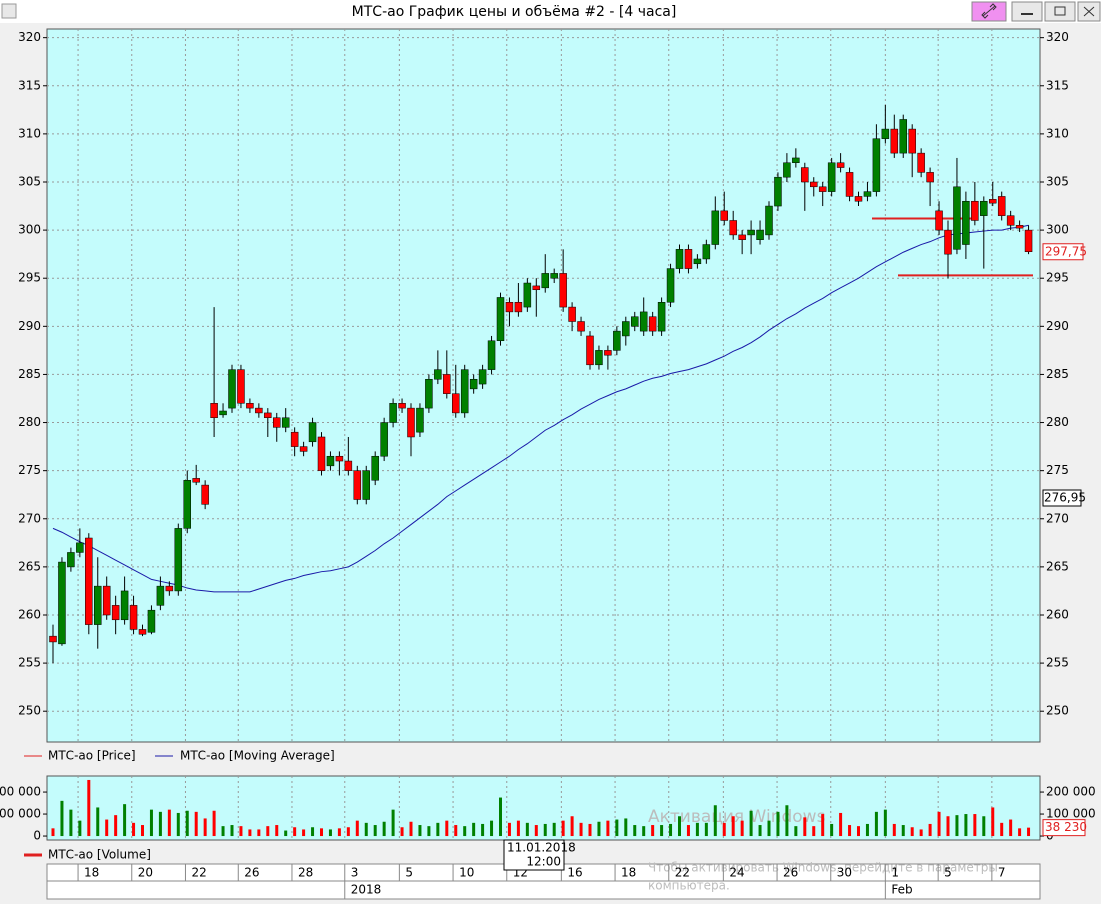 Image resolution: width=1101 pixels, height=904 pixels. I want to click on y-tick-label: 280, so click(29, 422).